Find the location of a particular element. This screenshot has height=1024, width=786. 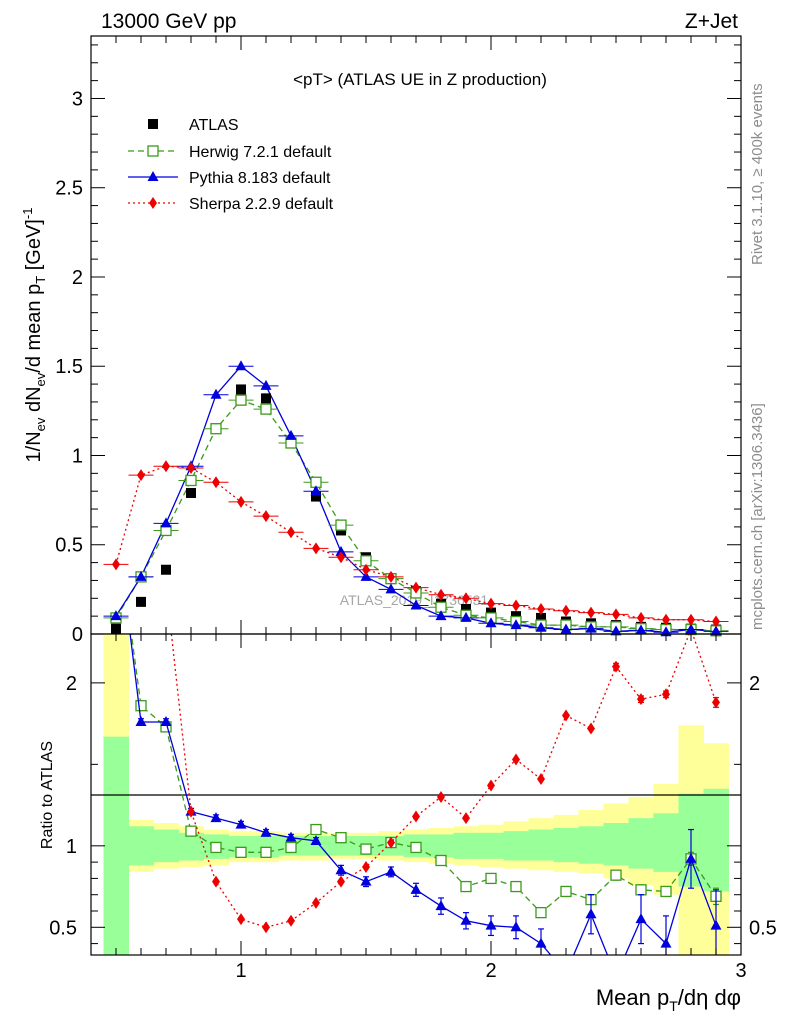

legend-label: Sherpa 2.2.9 default is located at coordinates (261, 204).